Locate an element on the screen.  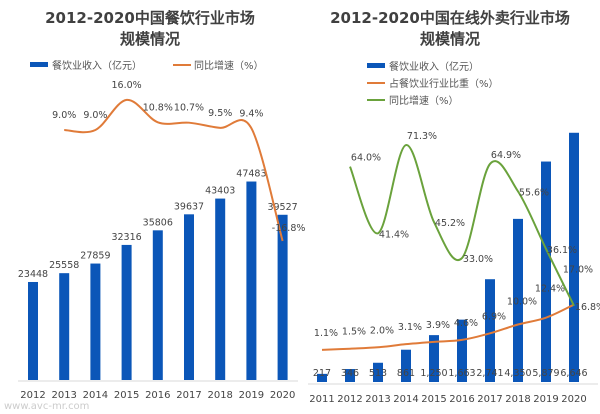
right-bar-2018 is located at coordinates (518, 300).